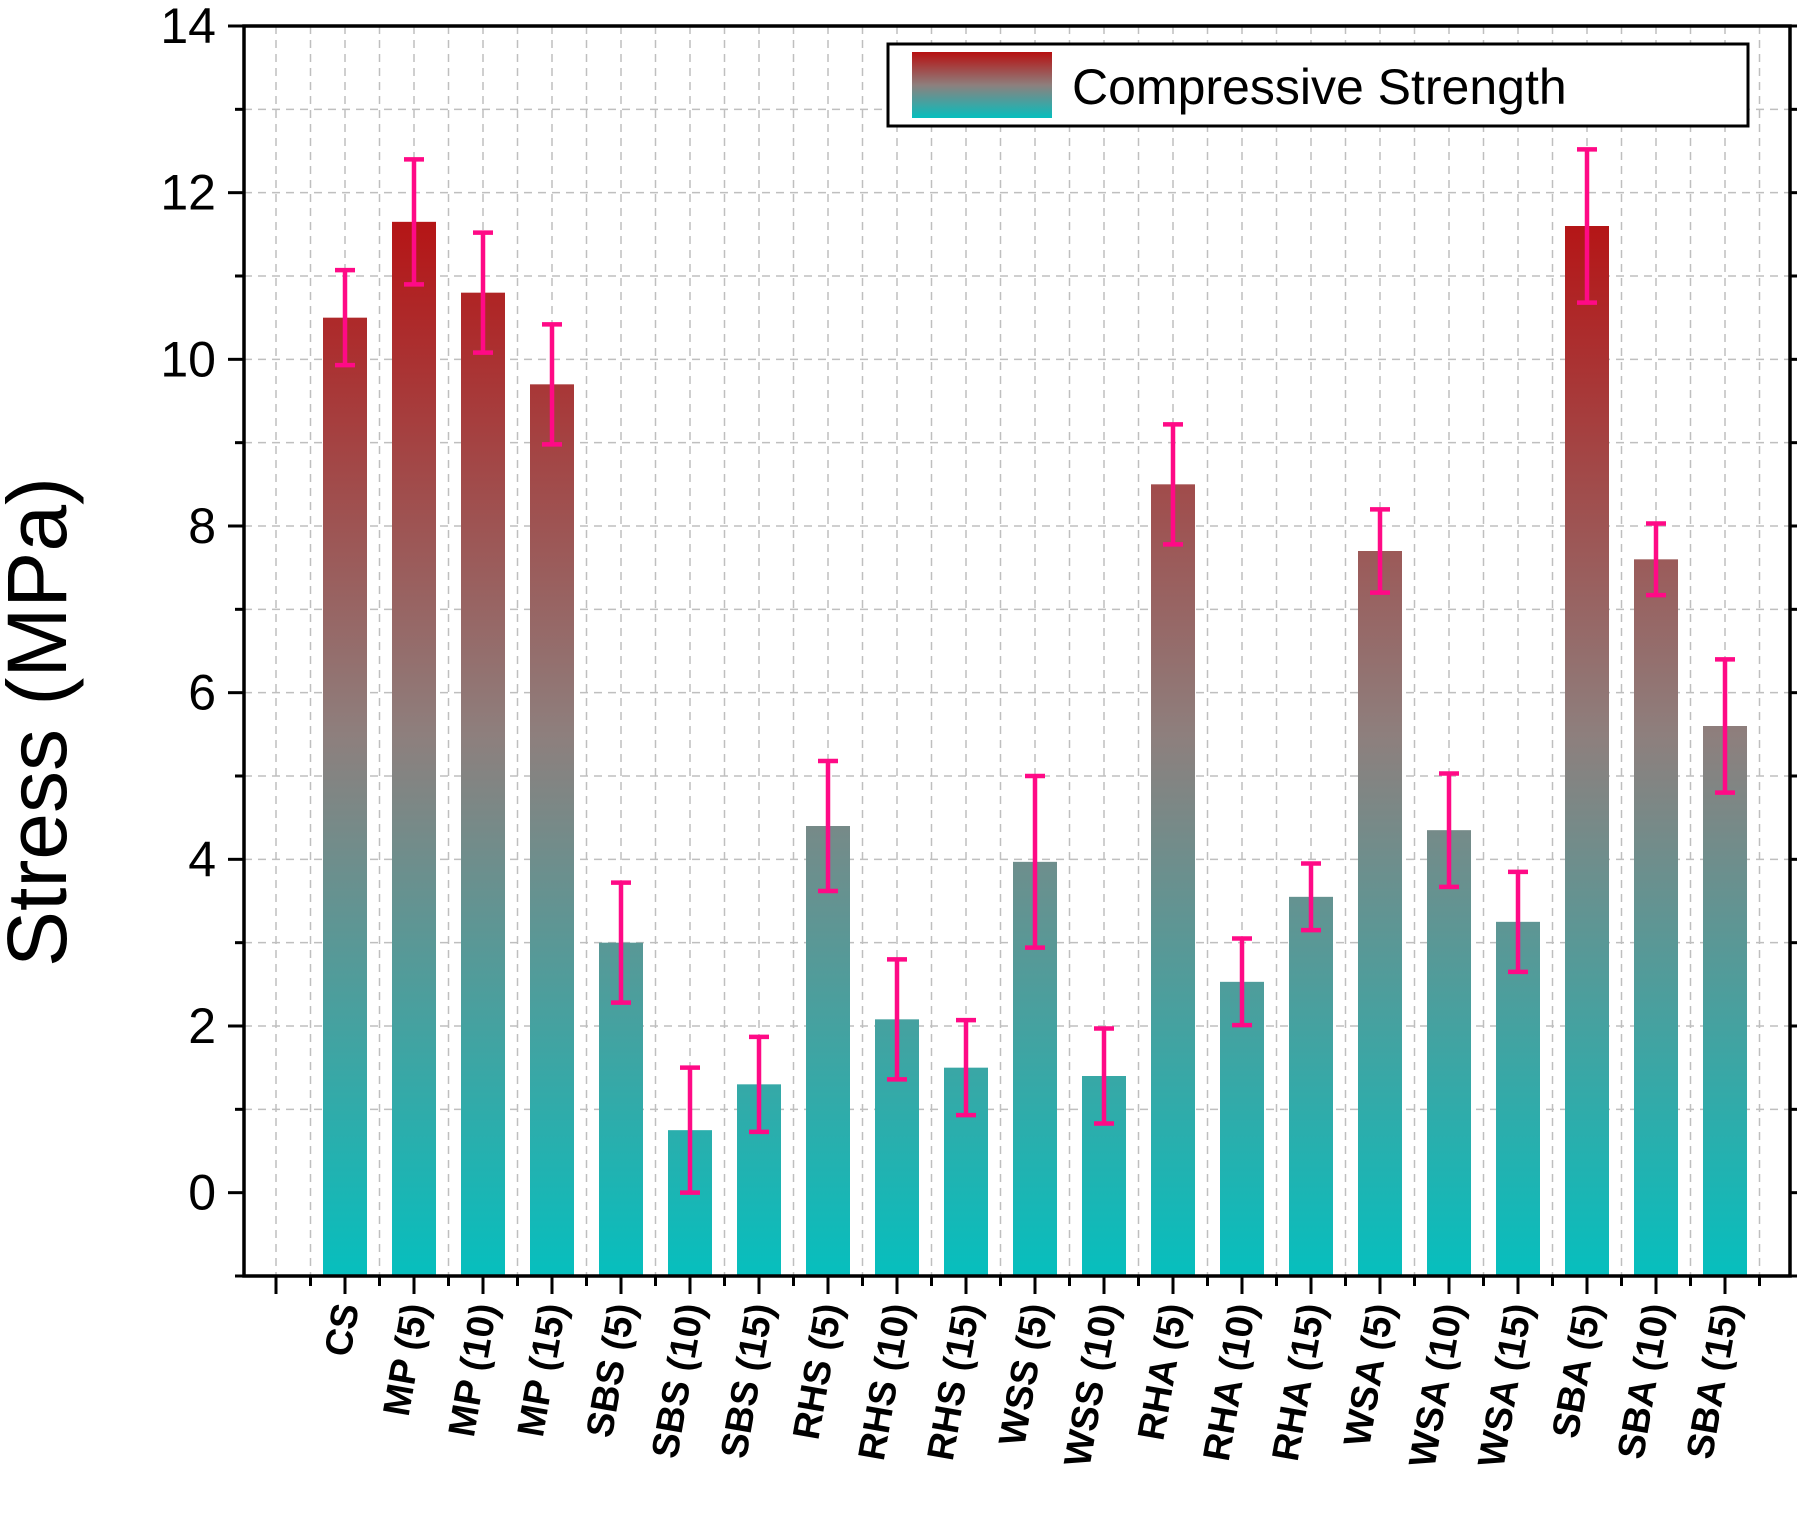 The height and width of the screenshot is (1522, 1797). I want to click on category-label: RHS (10), so click(885, 1381).